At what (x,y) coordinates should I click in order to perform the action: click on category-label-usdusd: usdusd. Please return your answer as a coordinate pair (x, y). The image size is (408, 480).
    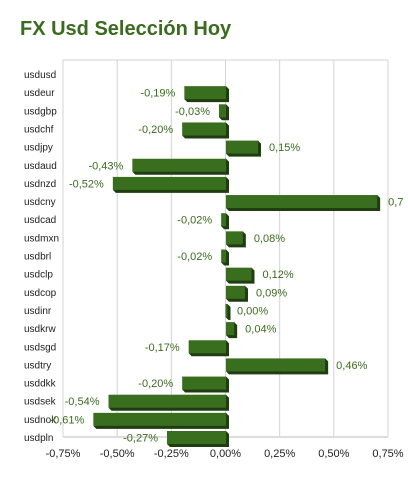
    Looking at the image, I should click on (40, 75).